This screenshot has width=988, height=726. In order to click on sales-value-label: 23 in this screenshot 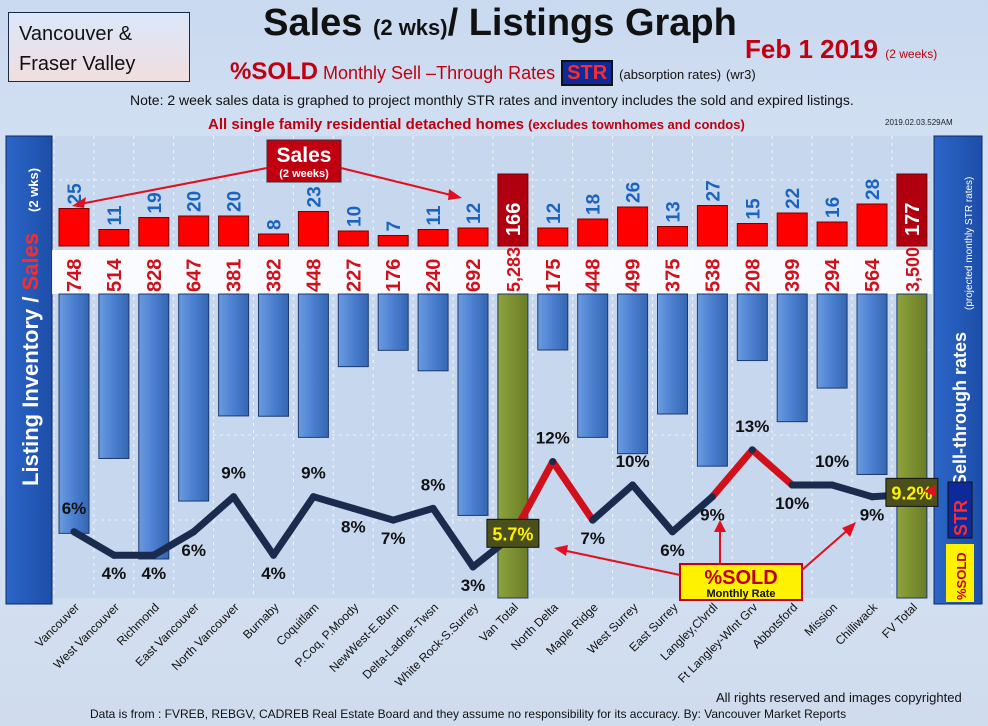, I will do `click(314, 196)`.